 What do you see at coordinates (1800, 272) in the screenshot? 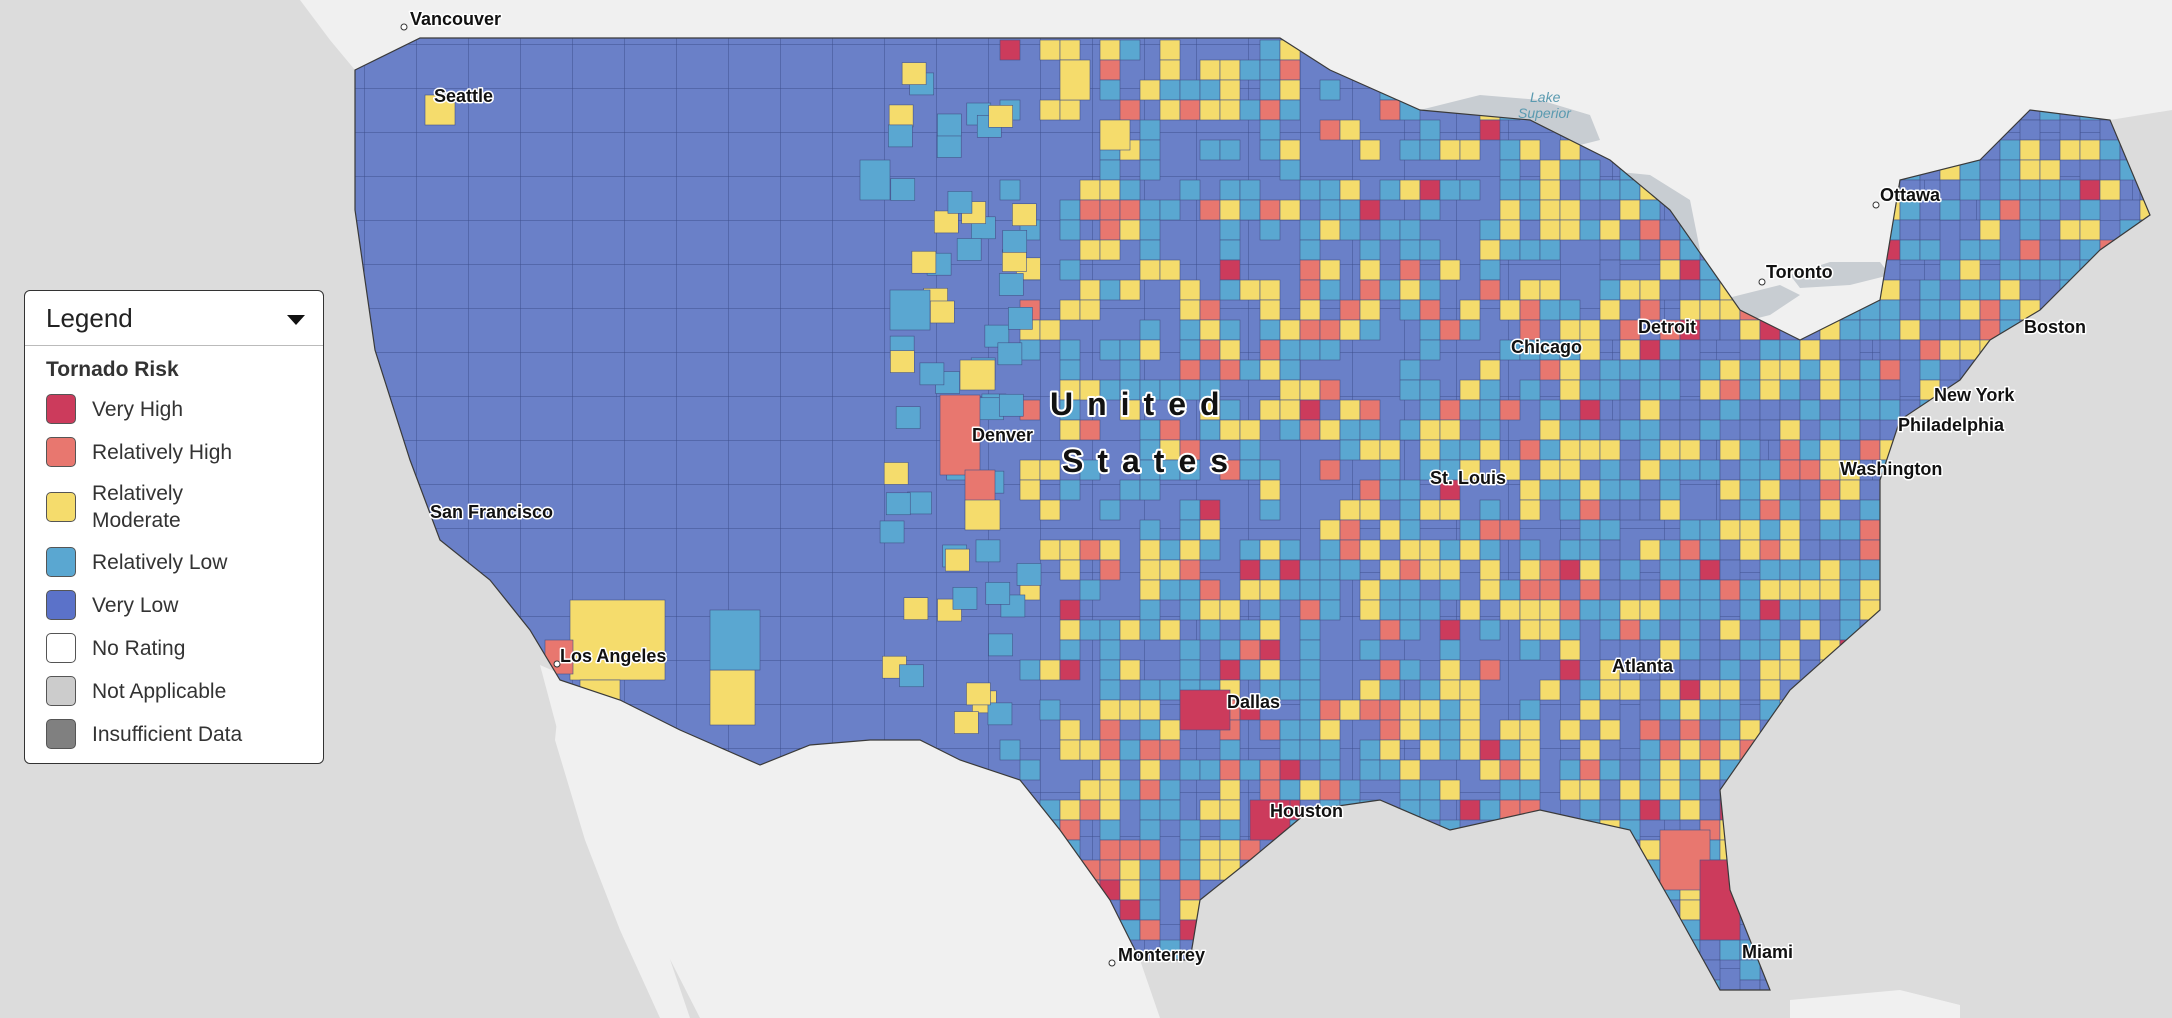
I see `city-toronto: Toronto` at bounding box center [1800, 272].